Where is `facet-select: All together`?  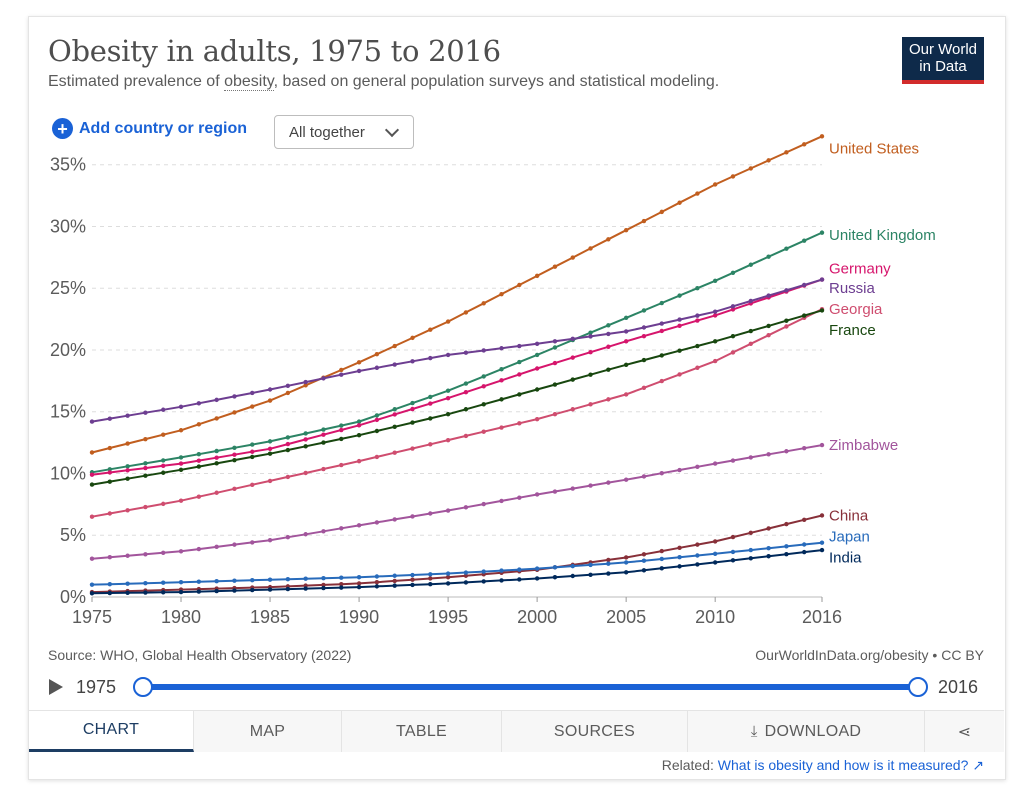
facet-select: All together is located at coordinates (344, 132).